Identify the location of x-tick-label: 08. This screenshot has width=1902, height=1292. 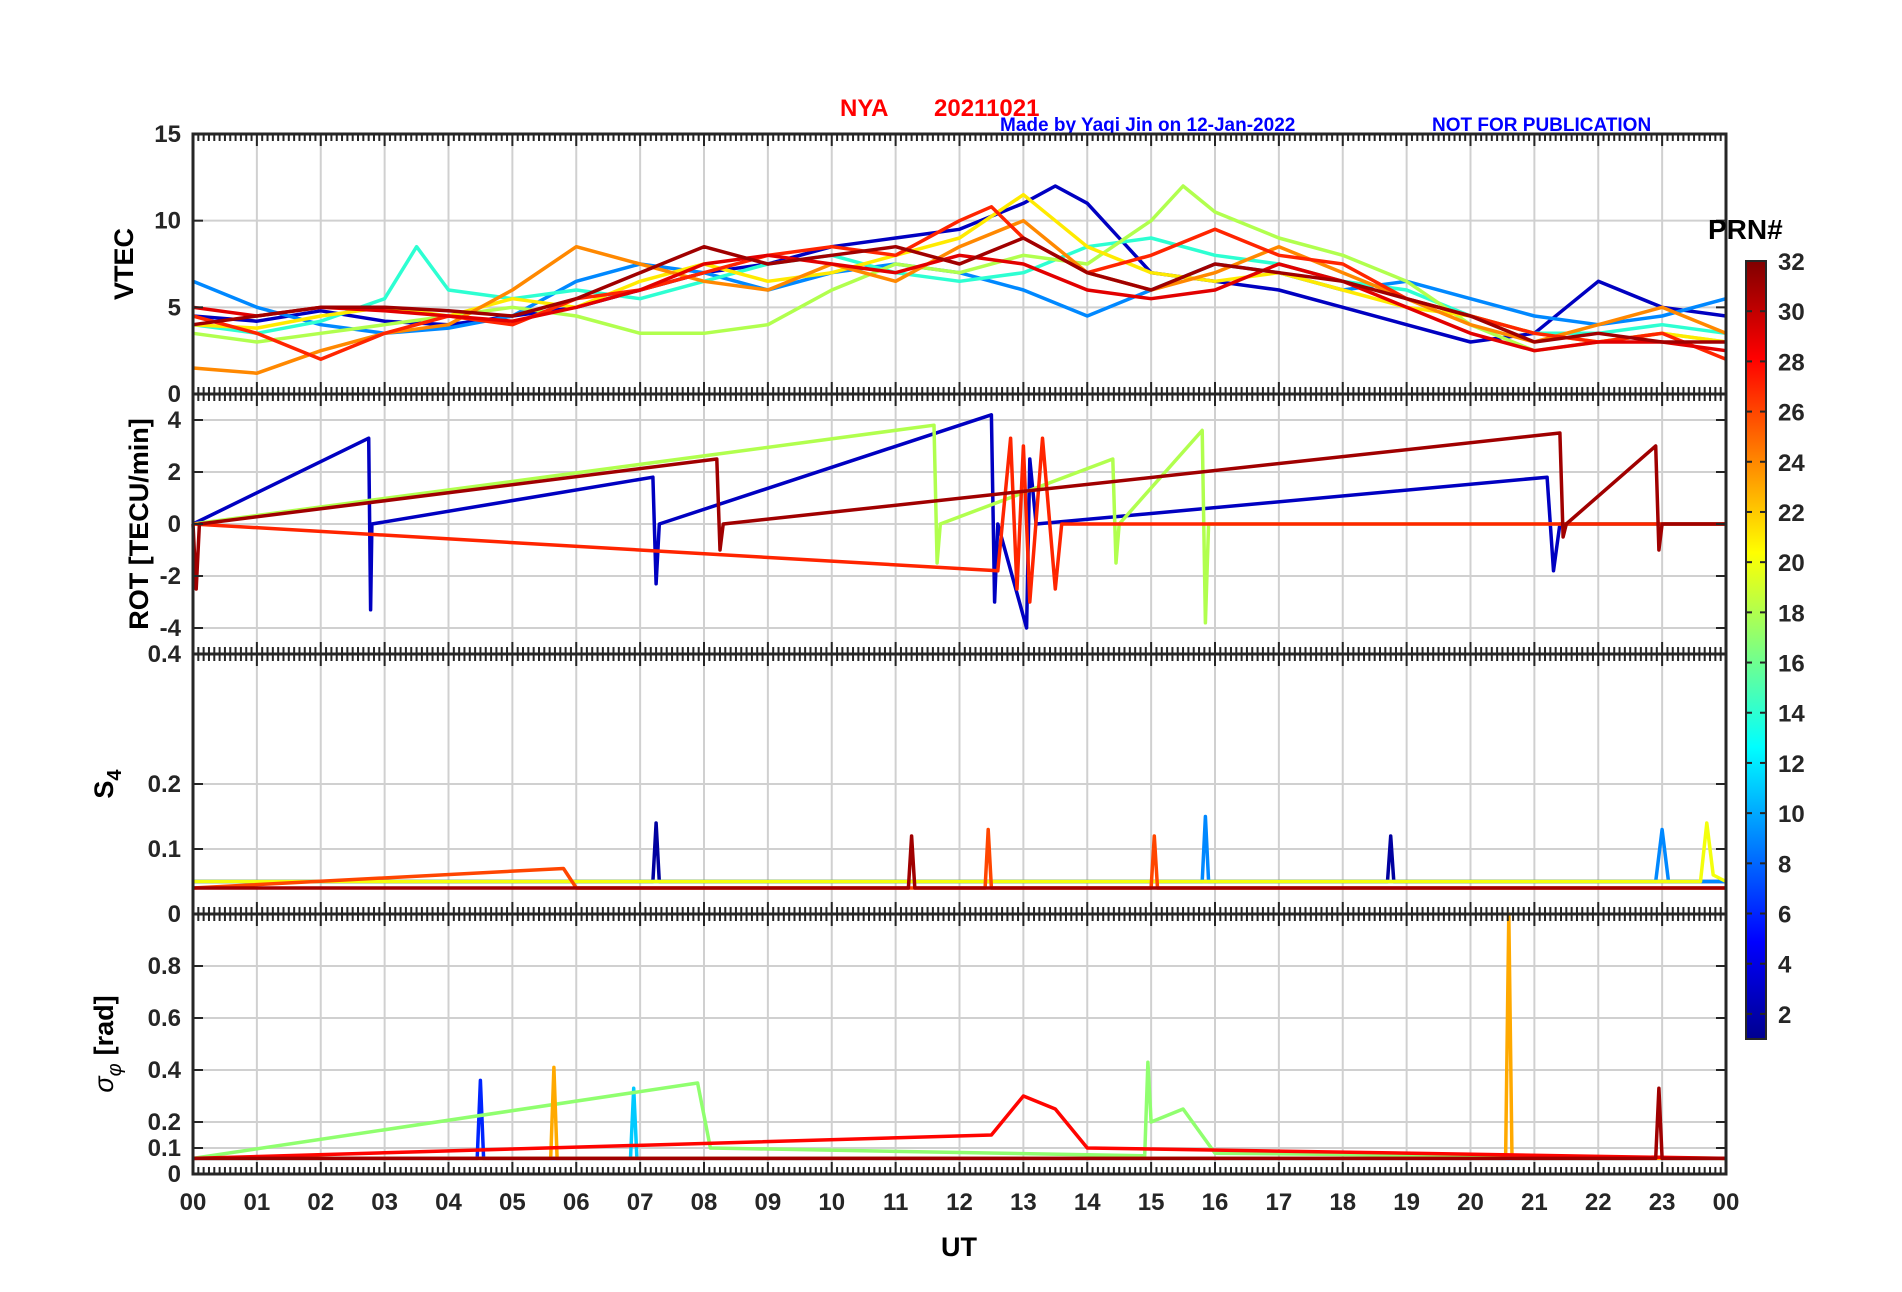
(704, 1202).